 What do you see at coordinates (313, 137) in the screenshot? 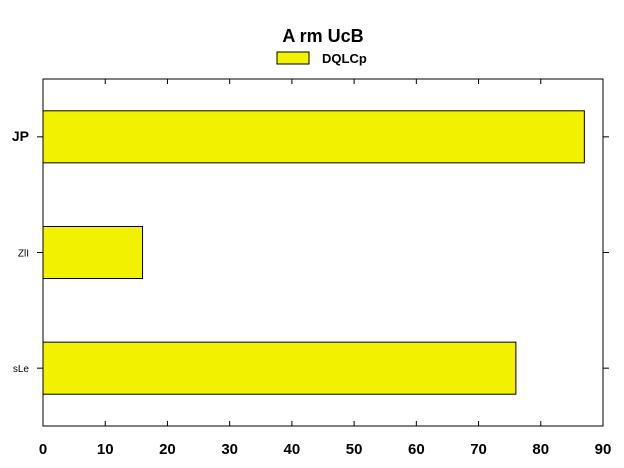
I see `bar-JP` at bounding box center [313, 137].